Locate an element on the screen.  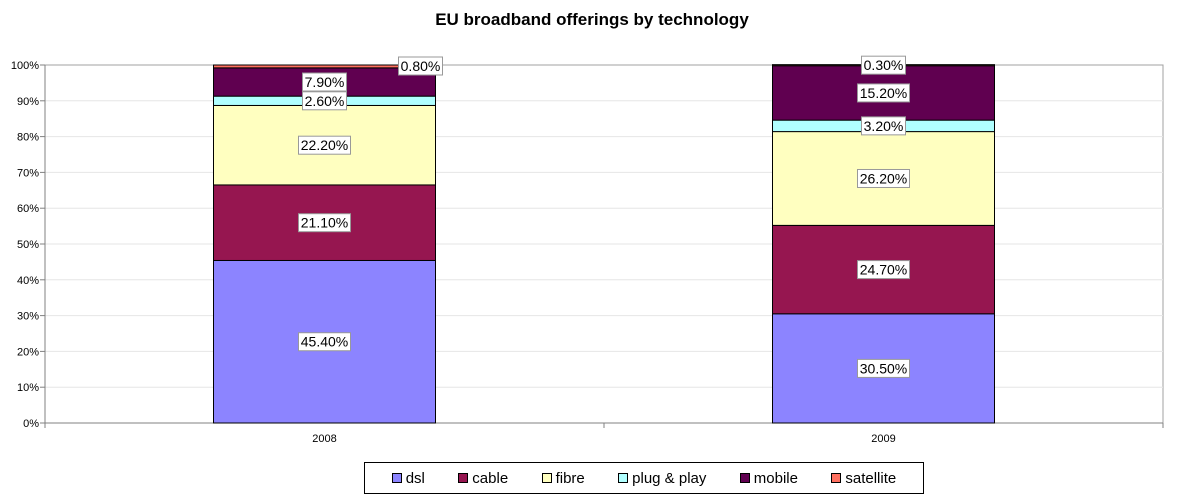
legend-label: plug & play is located at coordinates (669, 478).